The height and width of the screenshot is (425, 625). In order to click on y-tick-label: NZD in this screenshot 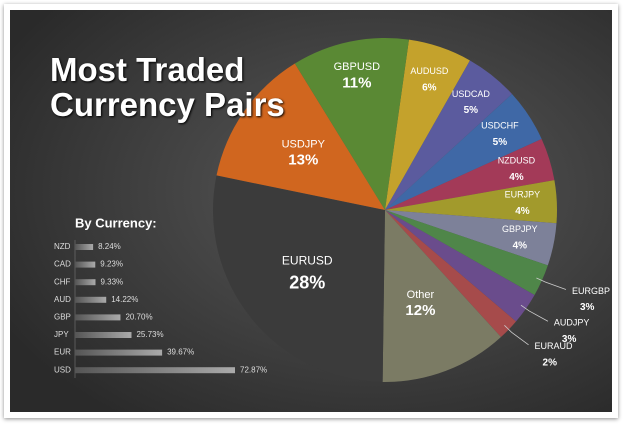, I will do `click(62, 246)`.